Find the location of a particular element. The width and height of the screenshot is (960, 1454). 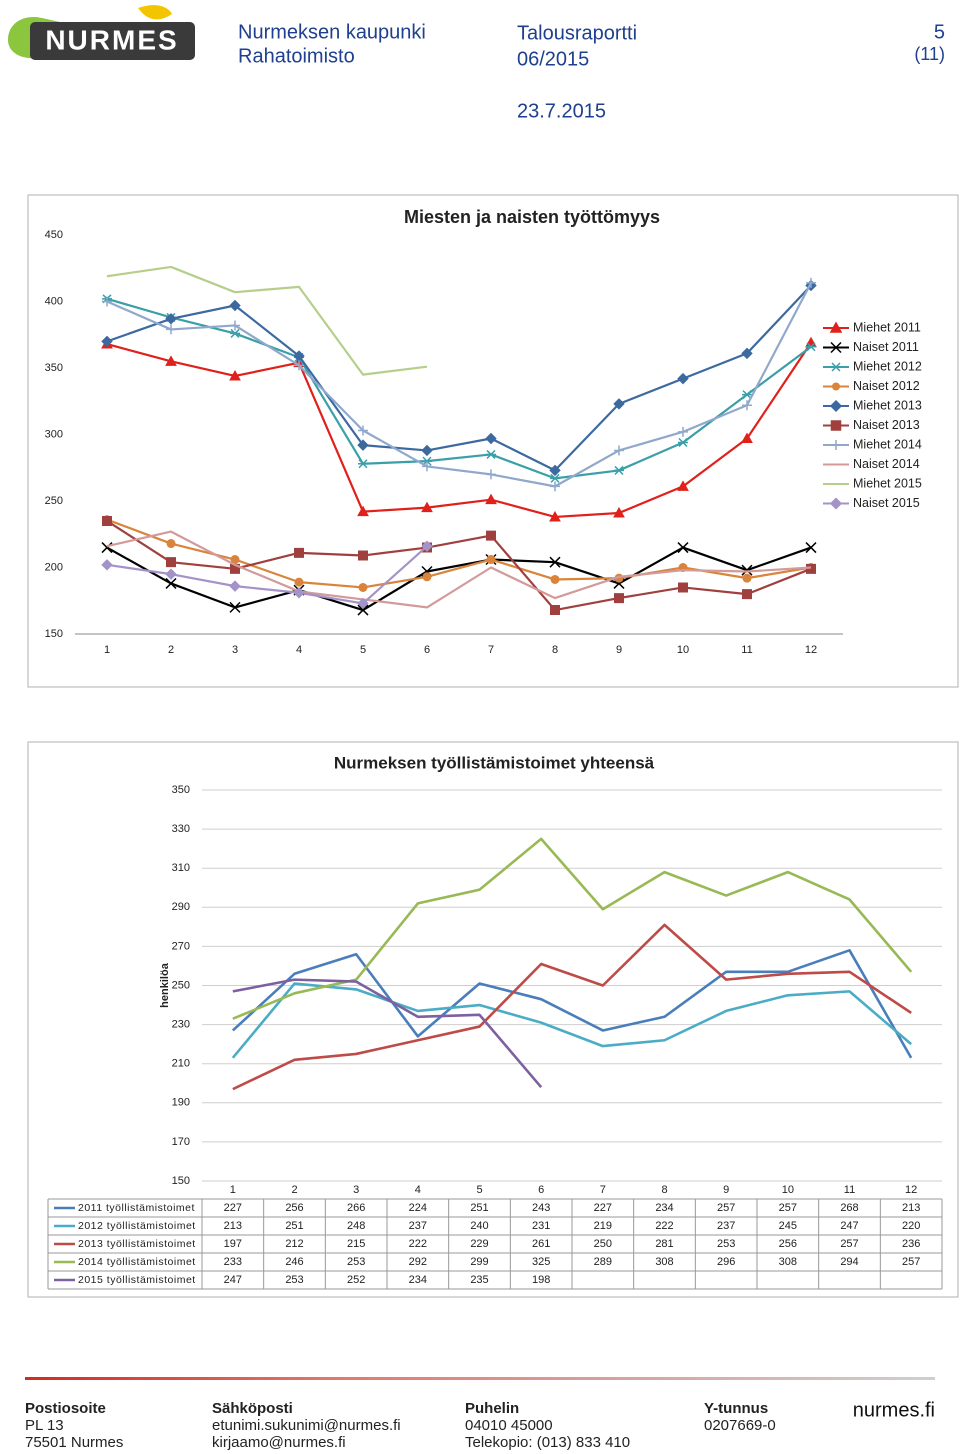

footer-line: kirjaamo@nurmes.fi is located at coordinates (279, 1442).